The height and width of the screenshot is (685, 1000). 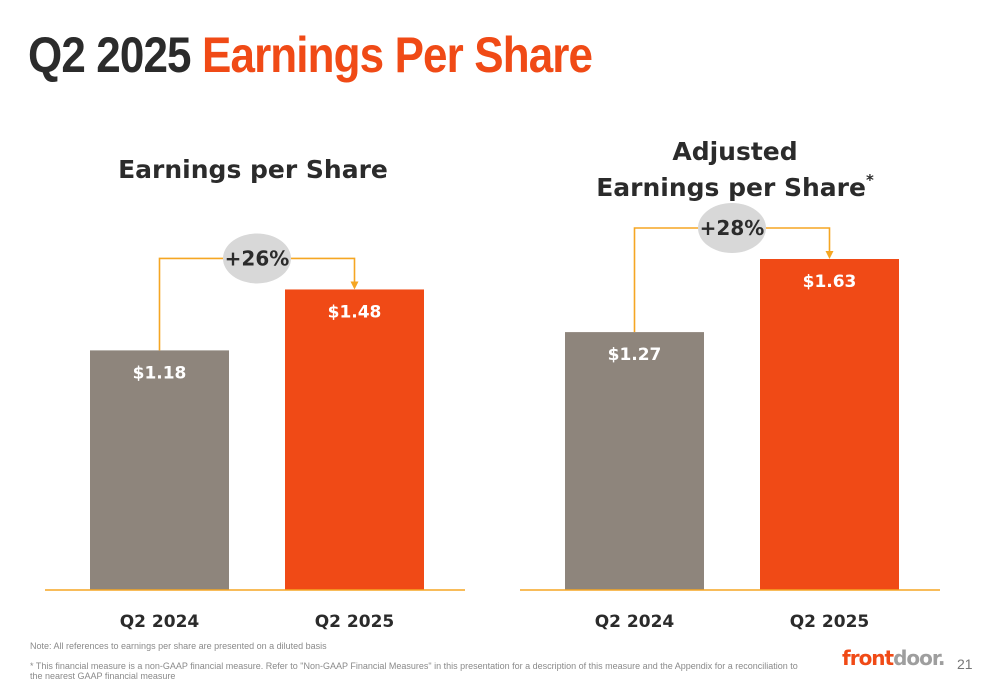 What do you see at coordinates (870, 180) in the screenshot?
I see `non-gaap-asterisk: *` at bounding box center [870, 180].